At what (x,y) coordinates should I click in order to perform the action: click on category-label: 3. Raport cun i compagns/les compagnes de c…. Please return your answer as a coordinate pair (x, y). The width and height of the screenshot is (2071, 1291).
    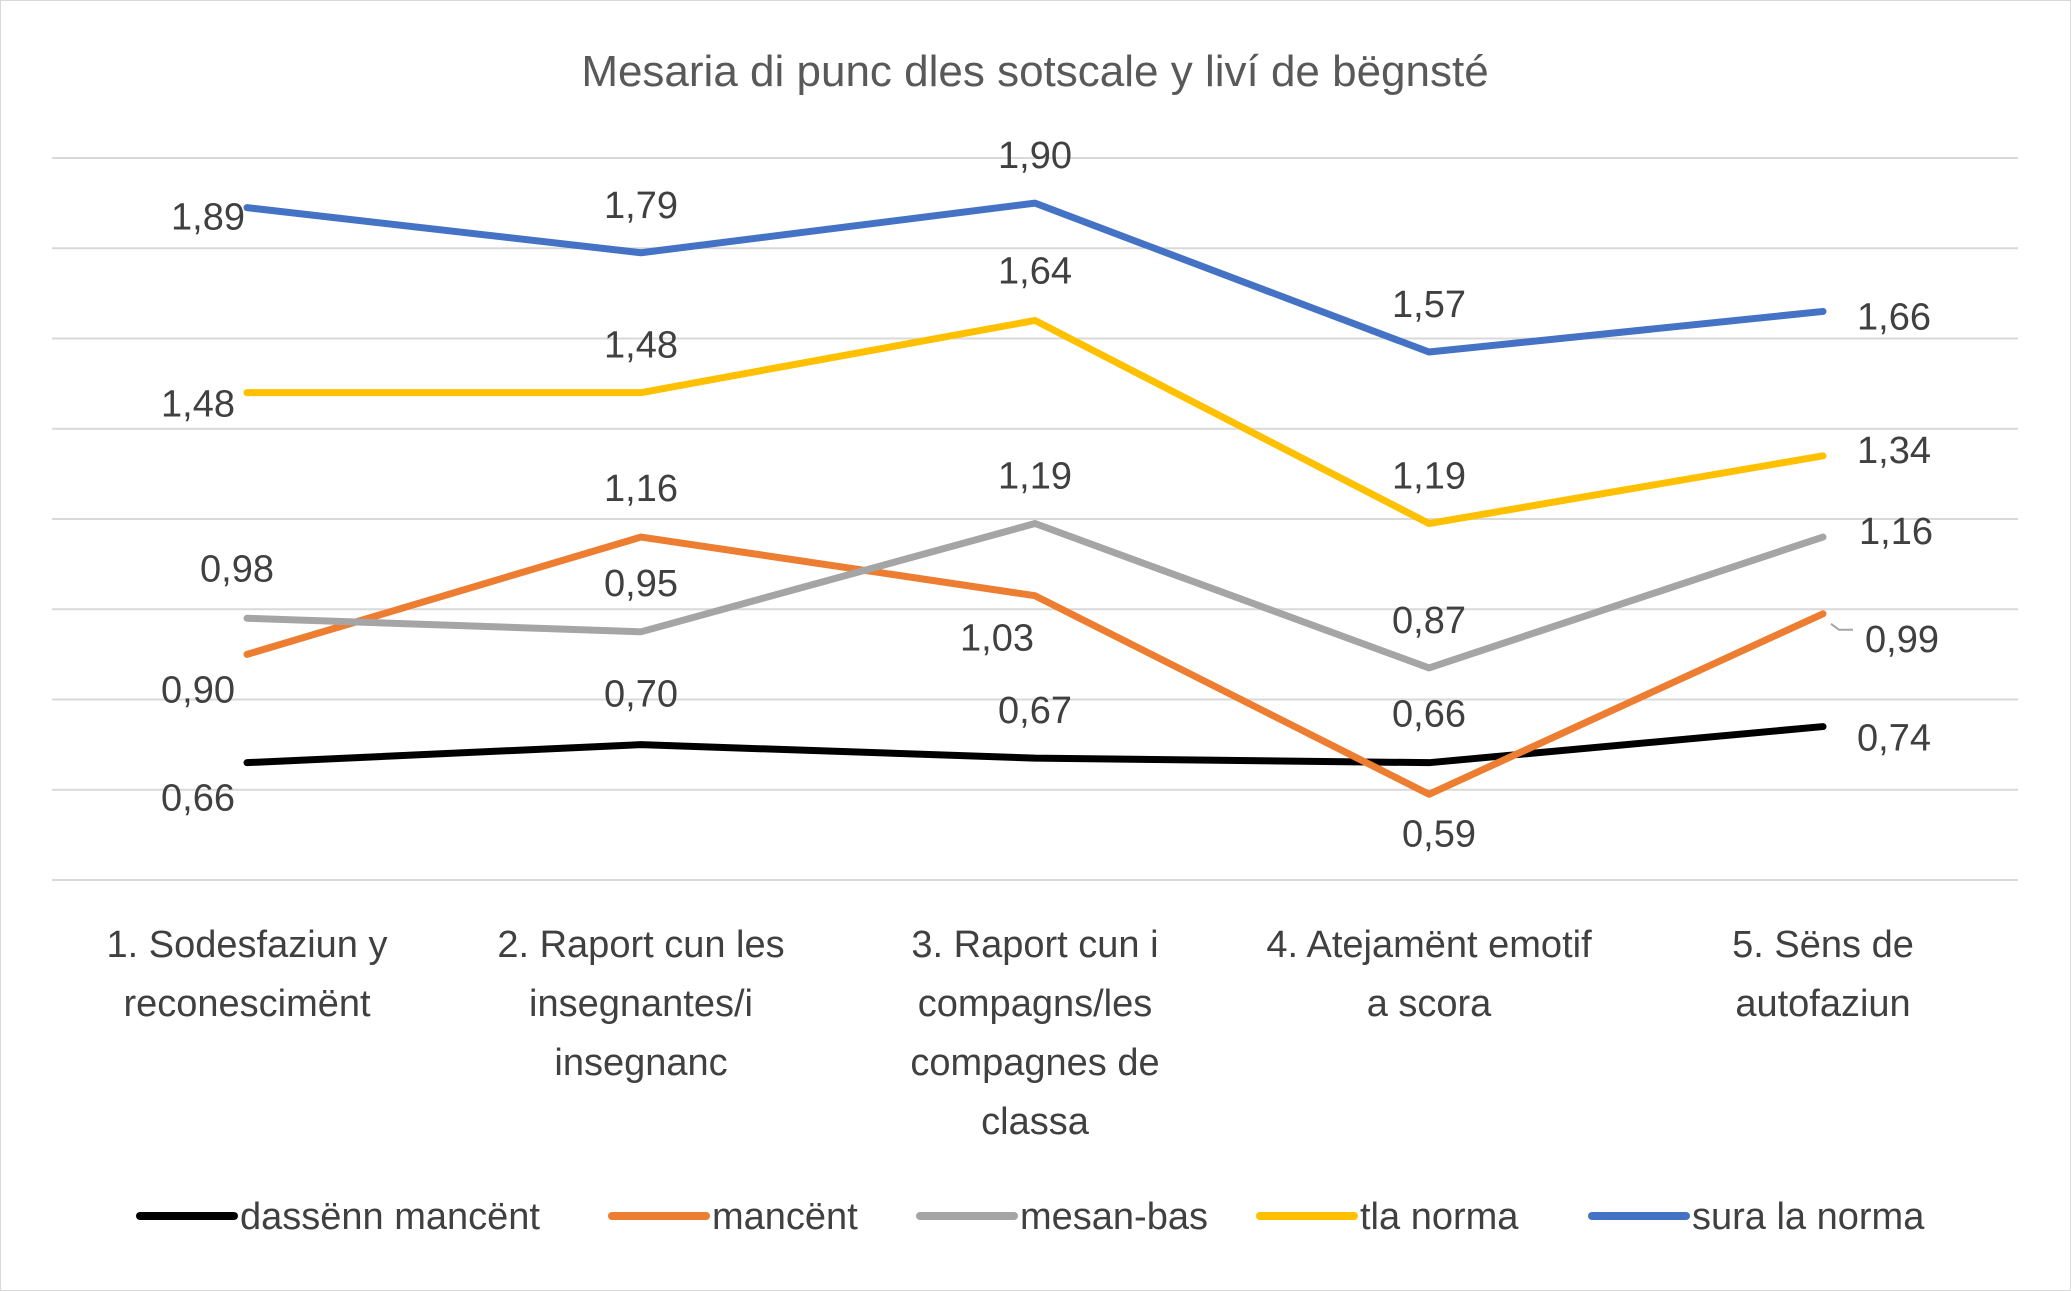
    Looking at the image, I should click on (1034, 1033).